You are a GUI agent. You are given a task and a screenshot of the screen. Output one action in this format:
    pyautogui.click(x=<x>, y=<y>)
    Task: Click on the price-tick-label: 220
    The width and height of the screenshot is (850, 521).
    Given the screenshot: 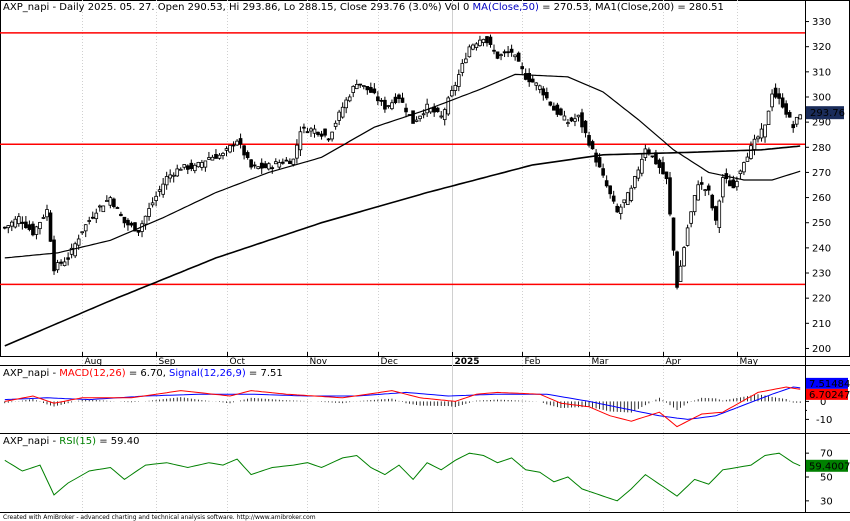 What is the action you would take?
    pyautogui.click(x=821, y=299)
    